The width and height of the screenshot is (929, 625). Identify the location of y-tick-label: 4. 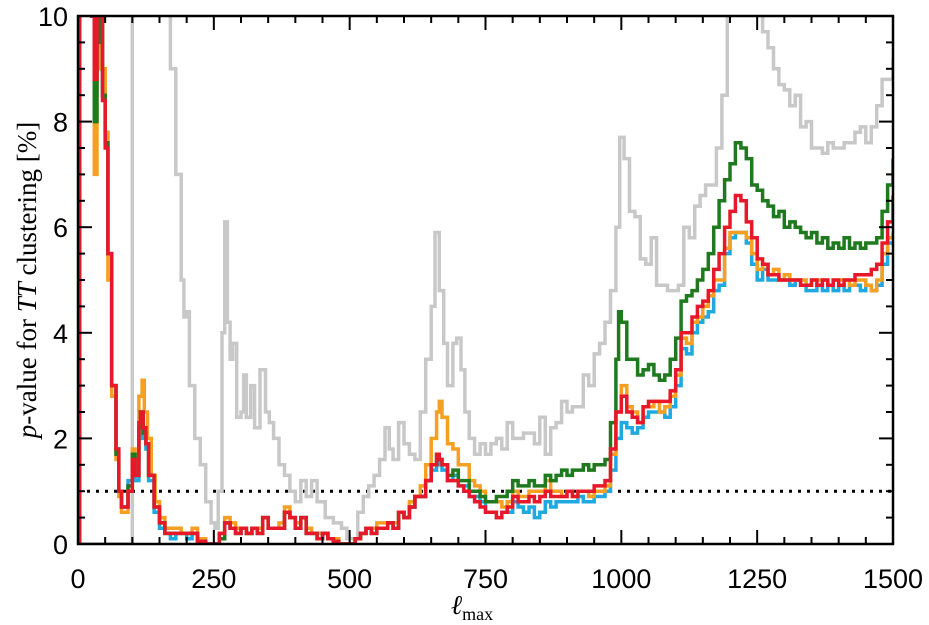
(60, 334).